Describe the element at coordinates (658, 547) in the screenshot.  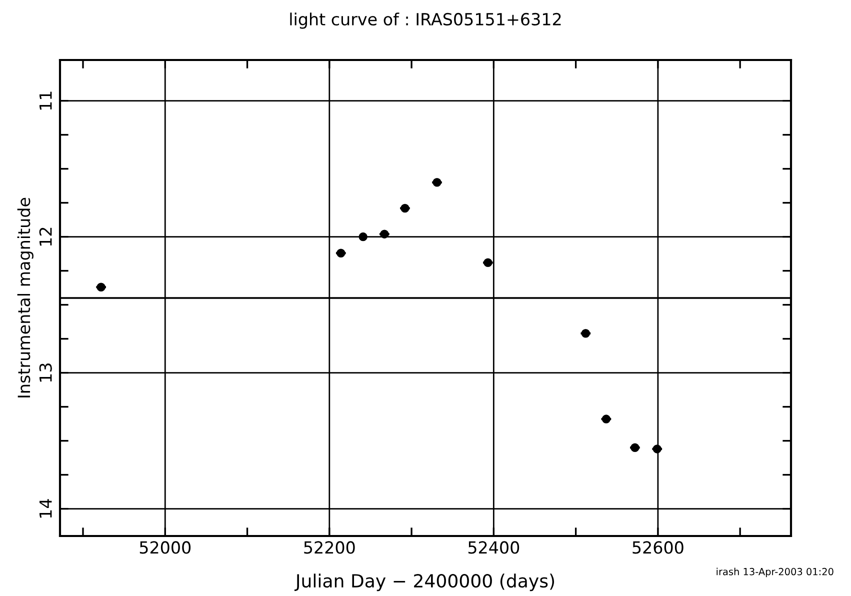
I see `x-tick-label: 52600` at that location.